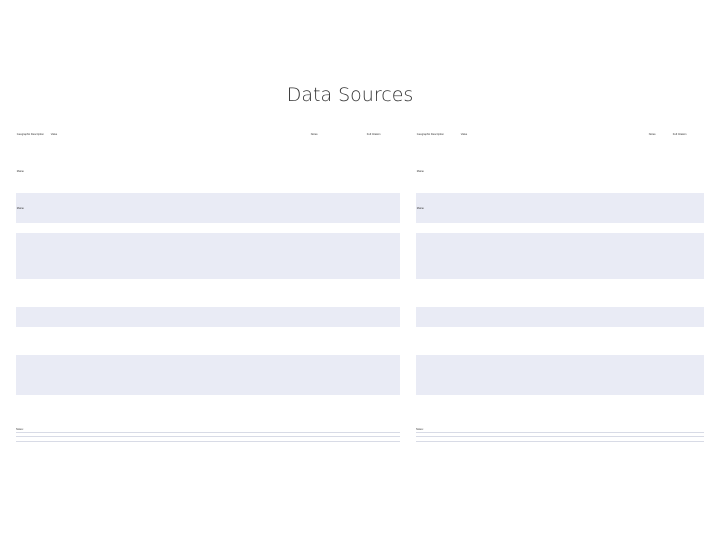  I want to click on table-notes: Notes:, so click(208, 435).